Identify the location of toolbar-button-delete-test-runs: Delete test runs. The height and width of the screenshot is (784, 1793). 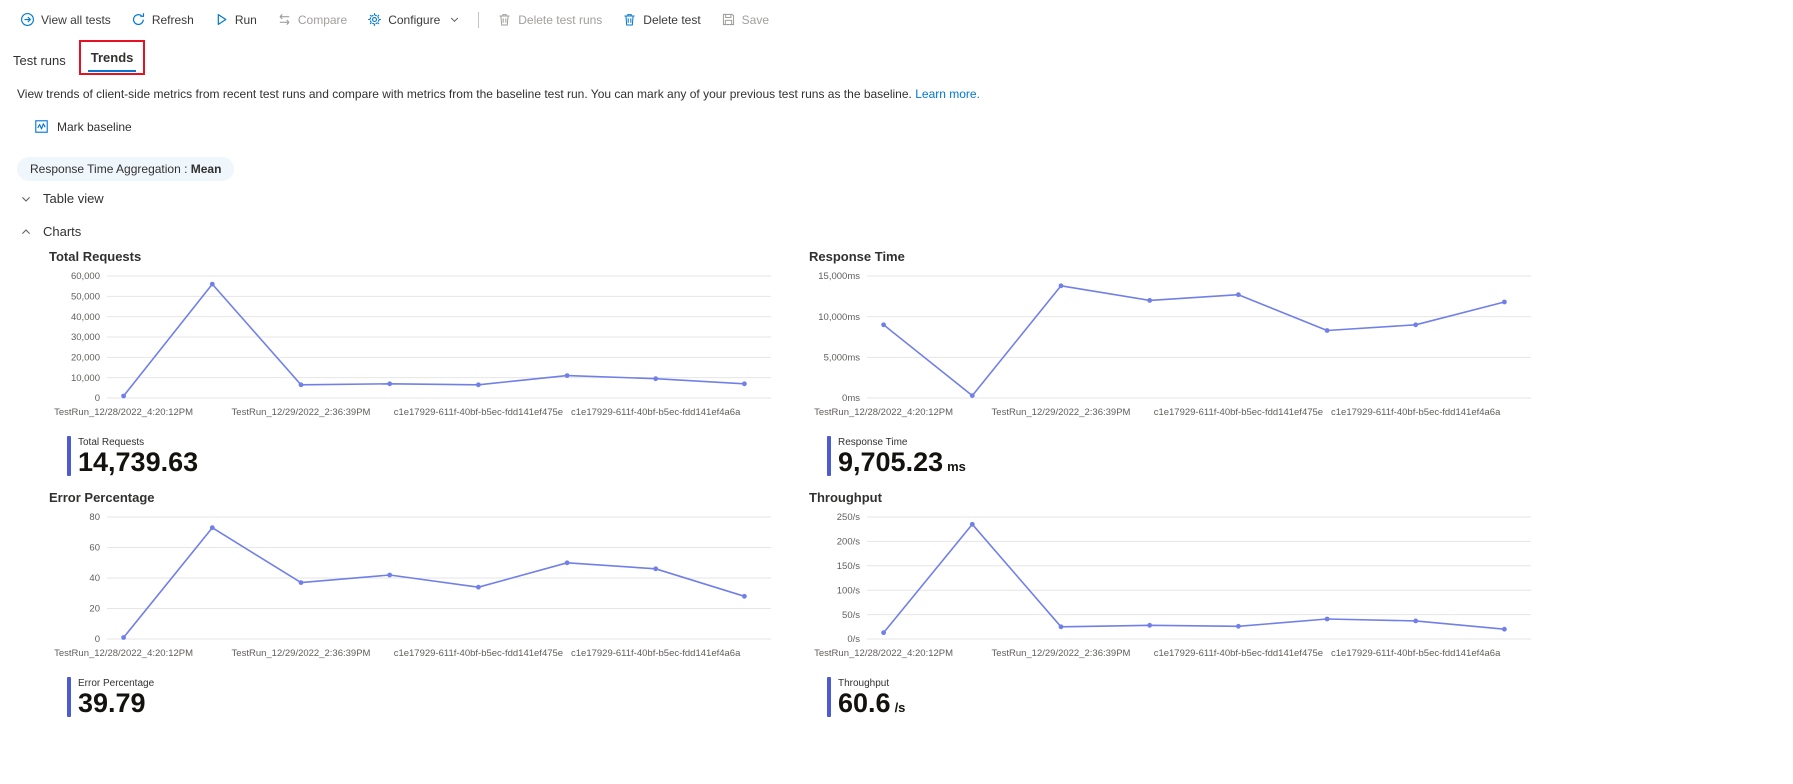
(549, 19).